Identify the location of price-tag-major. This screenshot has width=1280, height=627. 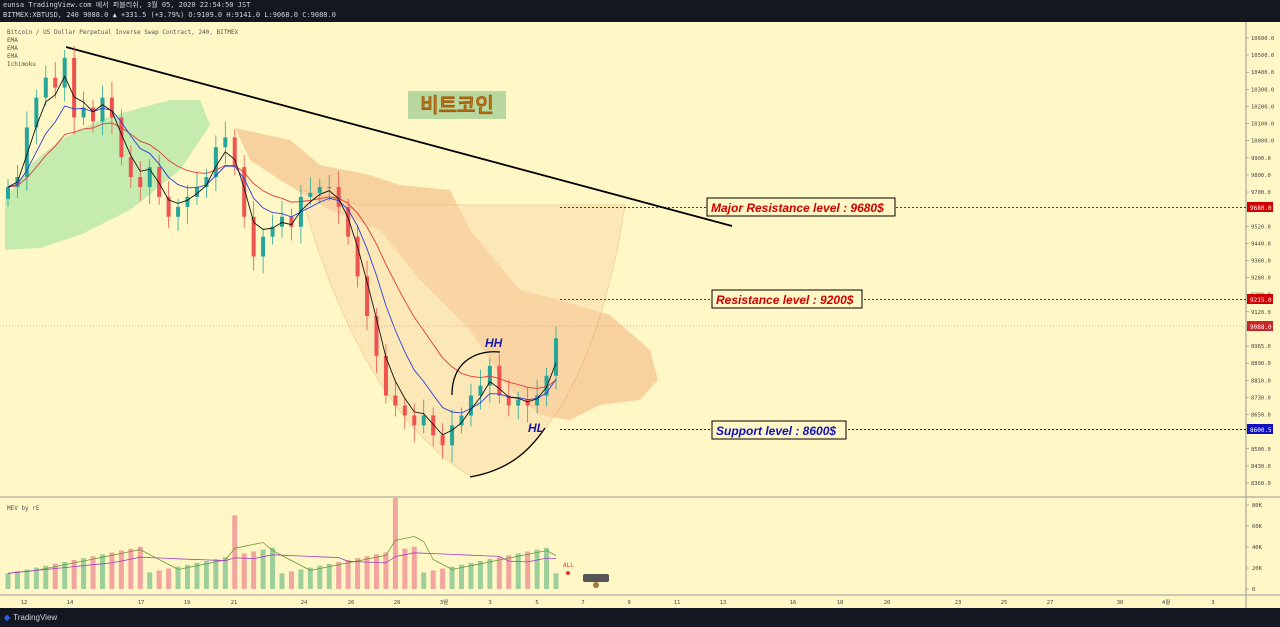
(1260, 207).